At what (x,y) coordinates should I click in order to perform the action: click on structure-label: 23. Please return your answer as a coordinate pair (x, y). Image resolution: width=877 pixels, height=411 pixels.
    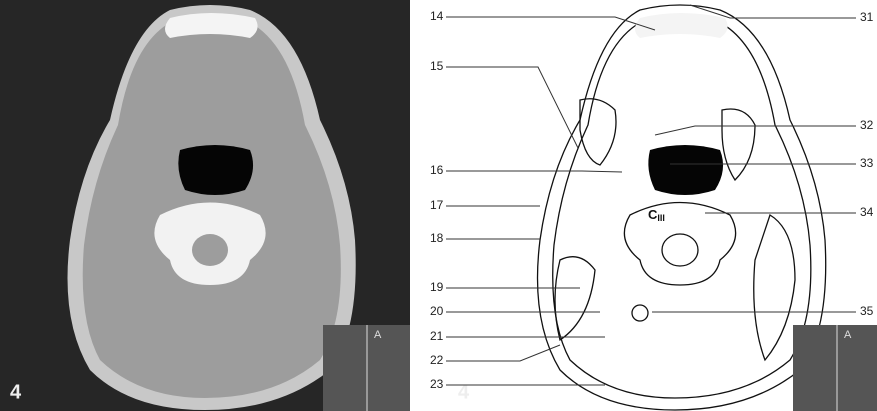
    Looking at the image, I should click on (437, 384).